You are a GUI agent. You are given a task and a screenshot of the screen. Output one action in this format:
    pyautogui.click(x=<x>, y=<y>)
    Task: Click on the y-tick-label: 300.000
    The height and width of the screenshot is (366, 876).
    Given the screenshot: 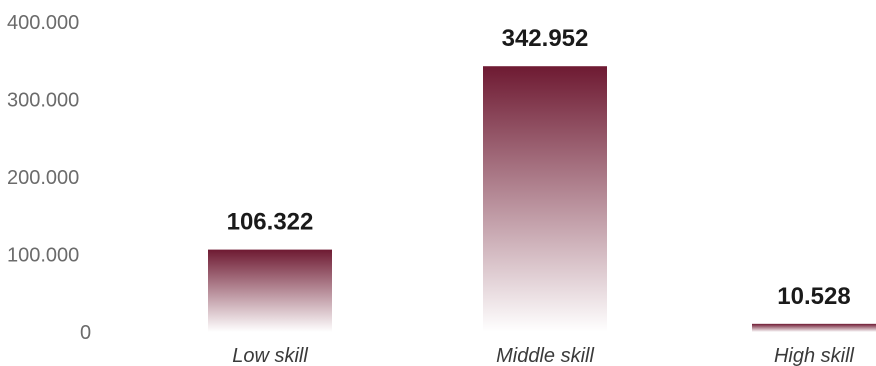 What is the action you would take?
    pyautogui.click(x=43, y=101)
    